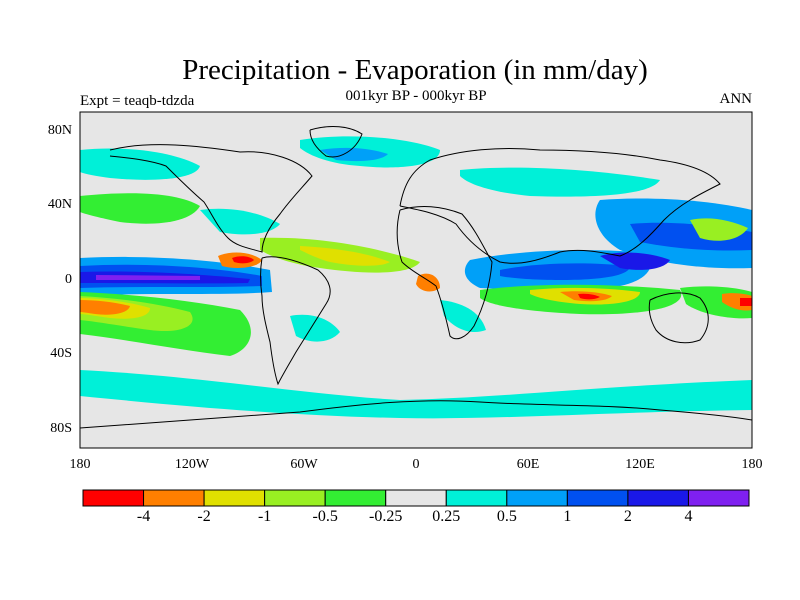  What do you see at coordinates (264, 516) in the screenshot?
I see `colorbar-label: -1` at bounding box center [264, 516].